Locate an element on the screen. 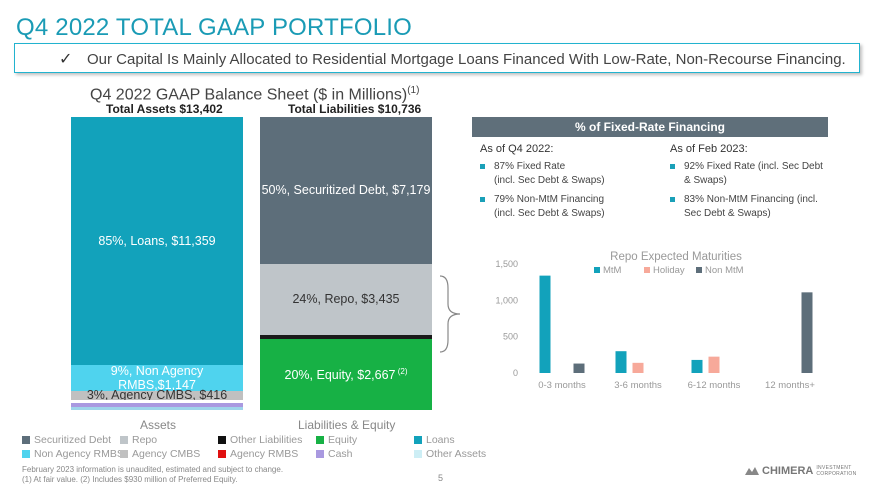  x-tick-label: 6-12 months is located at coordinates (714, 385).